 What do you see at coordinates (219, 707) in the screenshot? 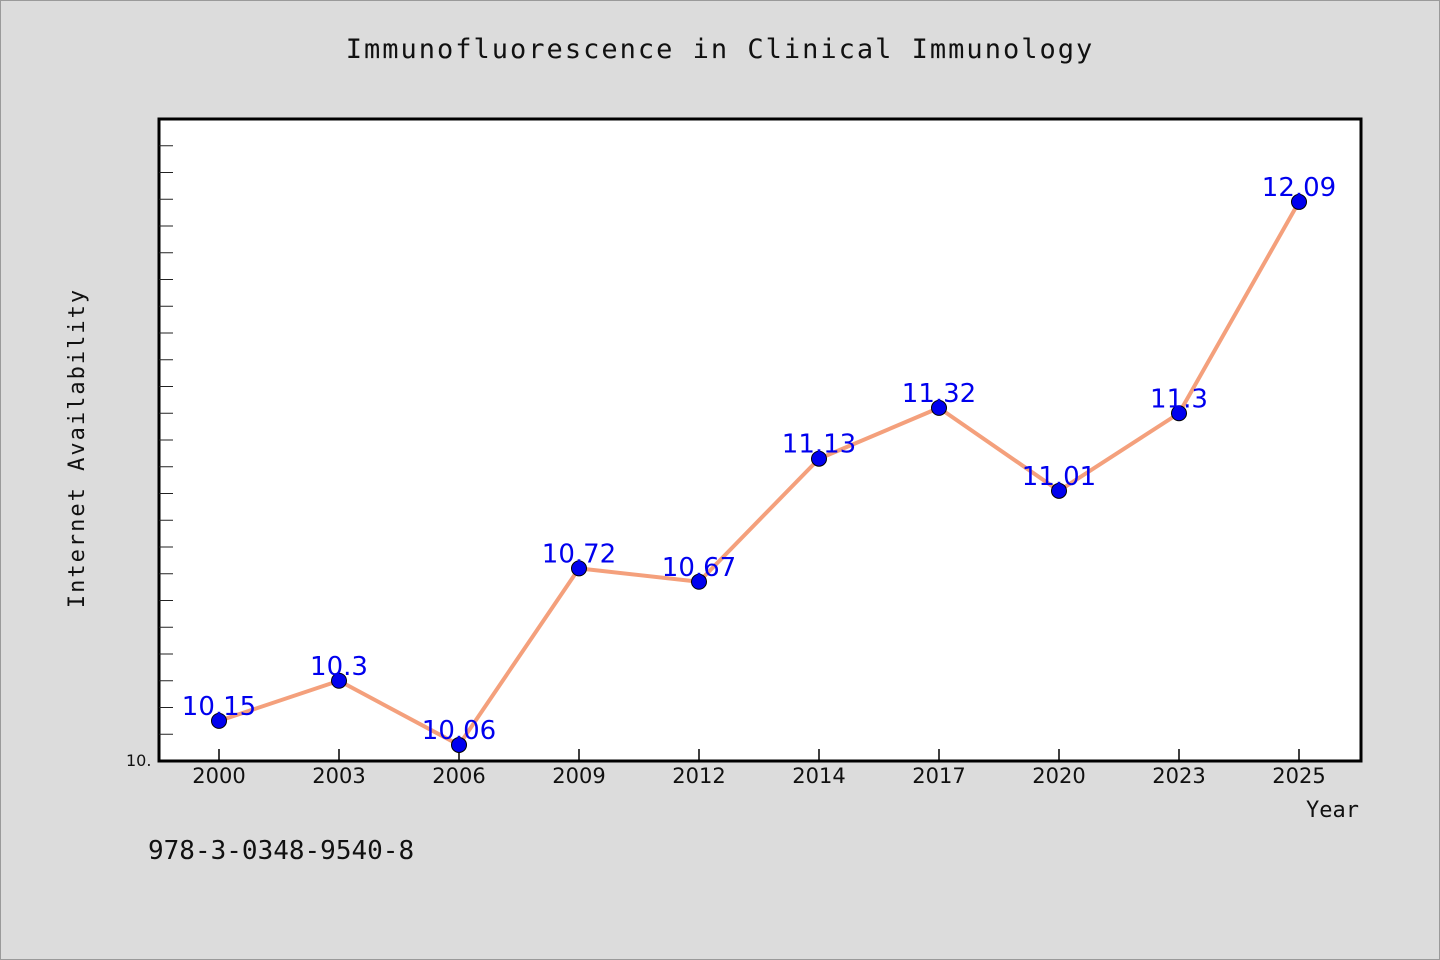
I see `data-label: 10.15` at bounding box center [219, 707].